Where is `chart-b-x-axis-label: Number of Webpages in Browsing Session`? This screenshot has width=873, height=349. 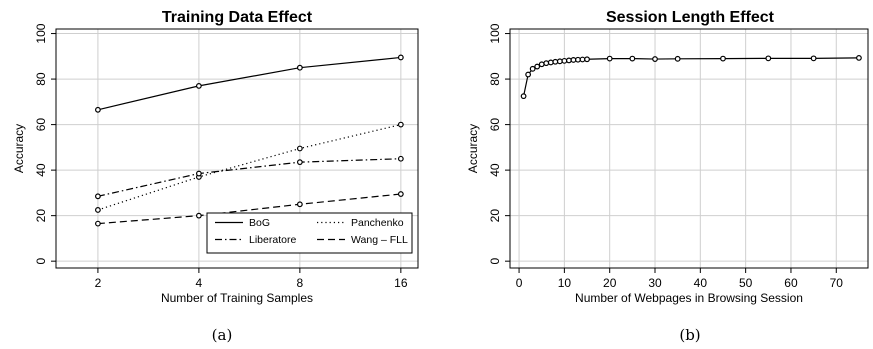 chart-b-x-axis-label: Number of Webpages in Browsing Session is located at coordinates (689, 298).